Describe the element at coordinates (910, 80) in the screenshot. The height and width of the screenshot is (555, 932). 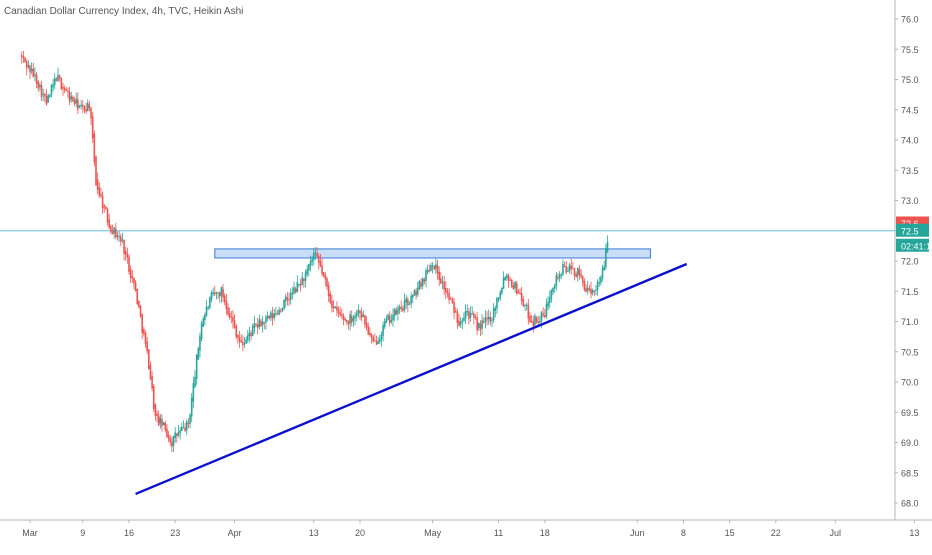
I see `y-tick-label: 75.0` at that location.